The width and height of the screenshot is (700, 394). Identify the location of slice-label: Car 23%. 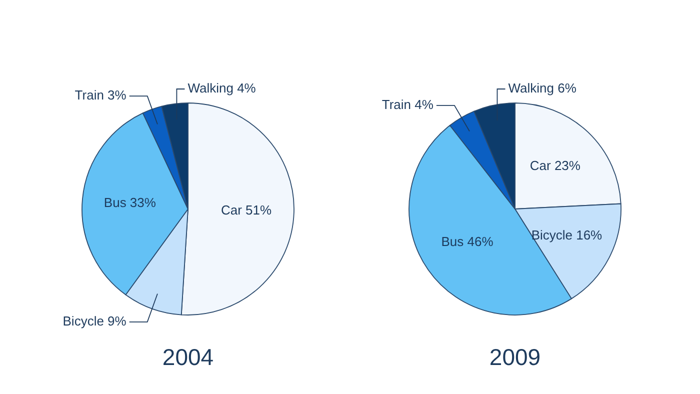
(555, 166).